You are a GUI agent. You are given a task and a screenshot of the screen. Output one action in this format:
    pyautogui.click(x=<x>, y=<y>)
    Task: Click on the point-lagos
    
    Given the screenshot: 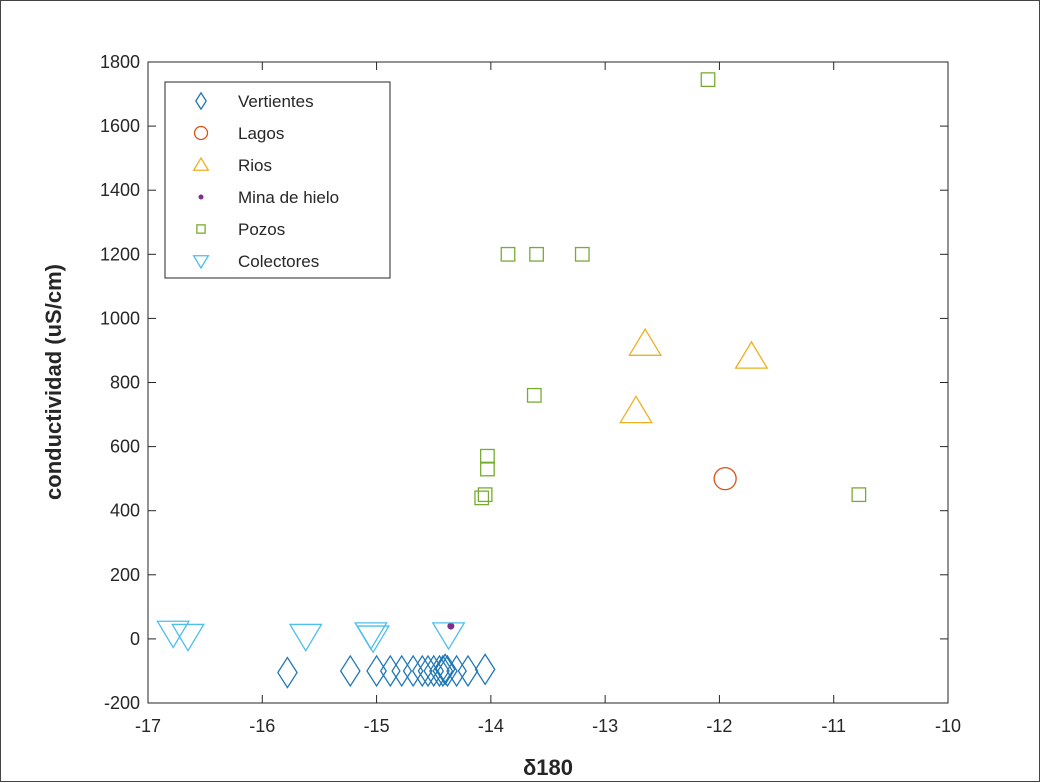 What is the action you would take?
    pyautogui.click(x=725, y=478)
    